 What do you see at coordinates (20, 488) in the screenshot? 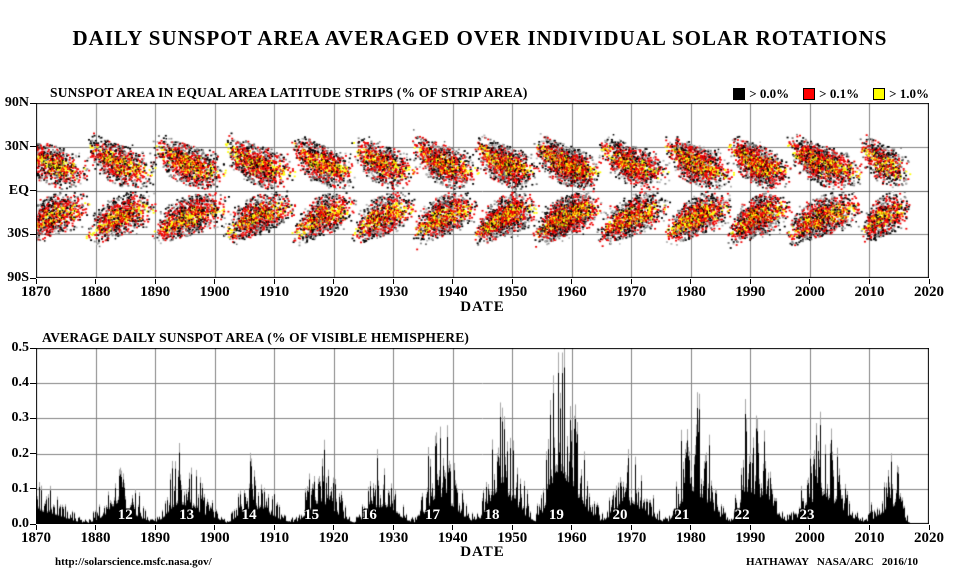
I see `y-axis-tick-label: 0.1` at bounding box center [20, 488].